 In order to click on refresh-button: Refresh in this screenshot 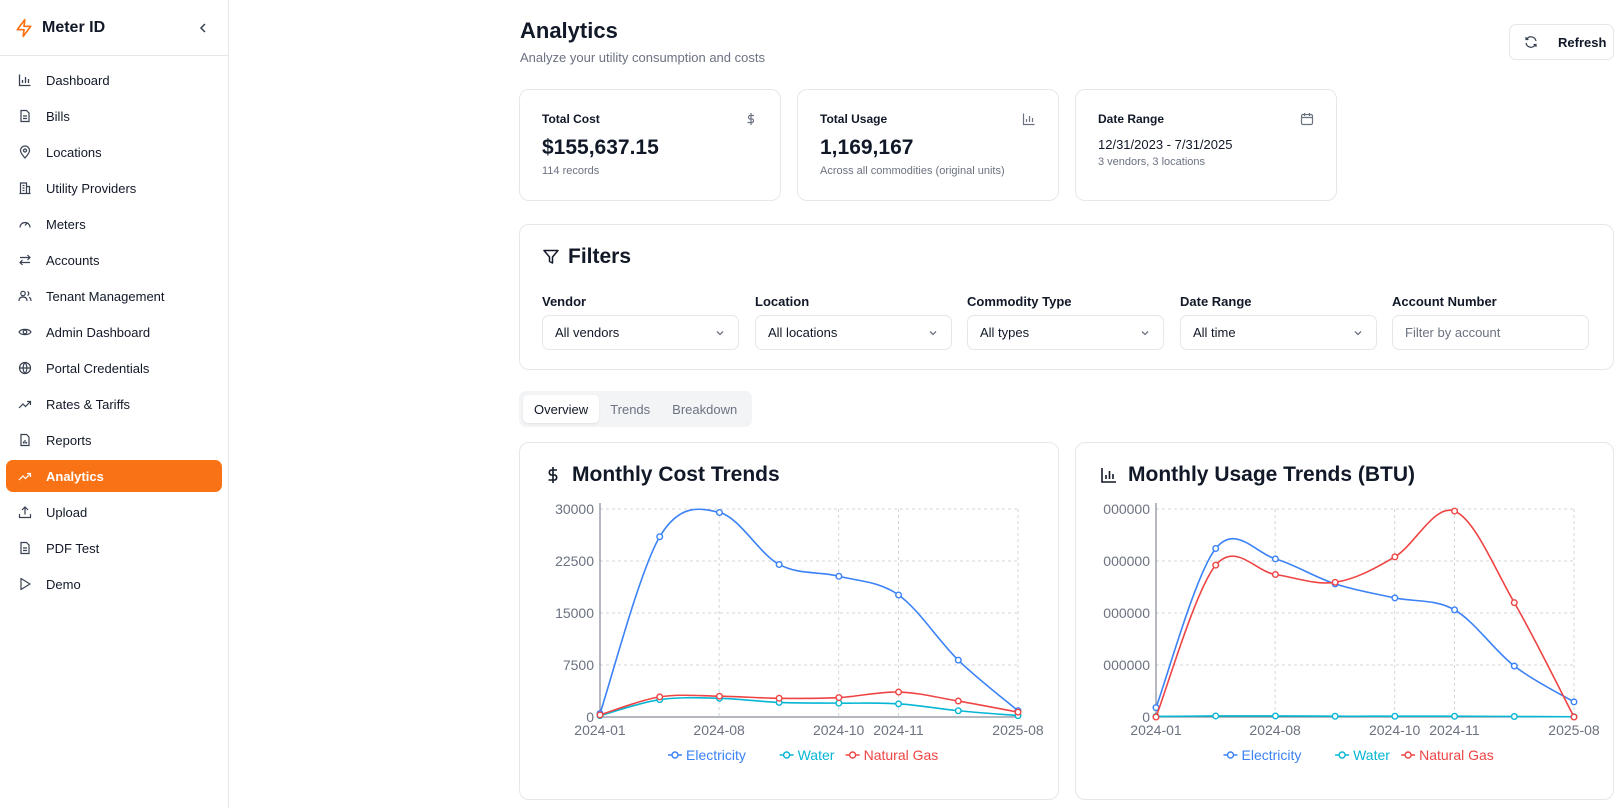, I will do `click(1561, 42)`.